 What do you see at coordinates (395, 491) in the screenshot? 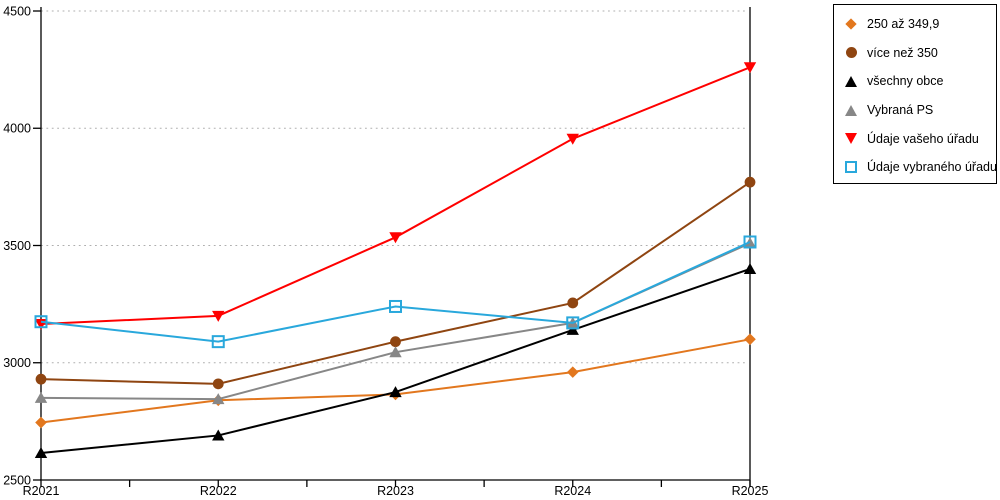
I see `x-tick-label: R2023` at bounding box center [395, 491].